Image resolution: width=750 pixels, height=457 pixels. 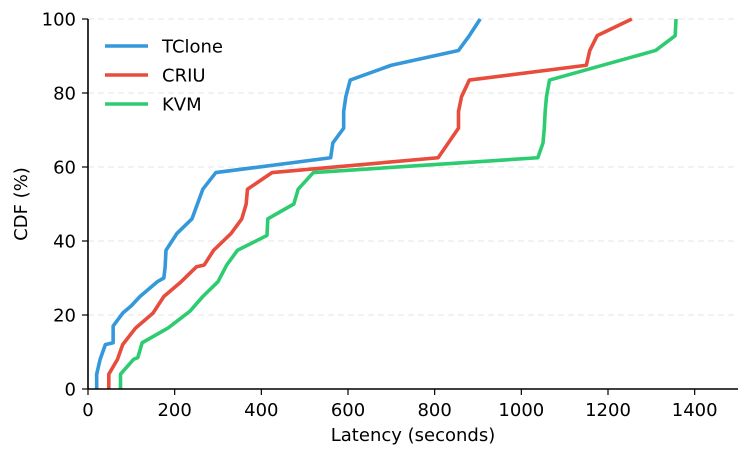 What do you see at coordinates (21, 204) in the screenshot?
I see `y-axis-label: CDF (%)` at bounding box center [21, 204].